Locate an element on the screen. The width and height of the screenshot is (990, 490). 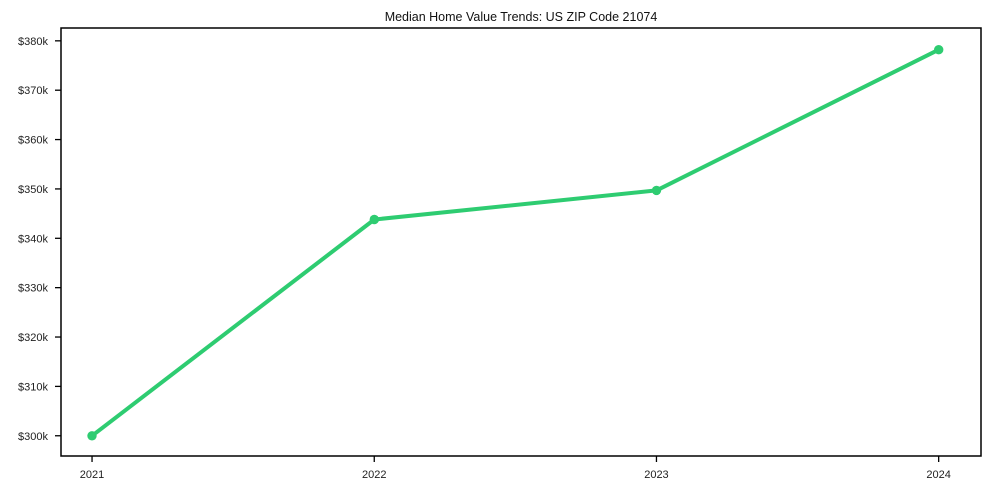
y-tick-label: $380k is located at coordinates (33, 42).